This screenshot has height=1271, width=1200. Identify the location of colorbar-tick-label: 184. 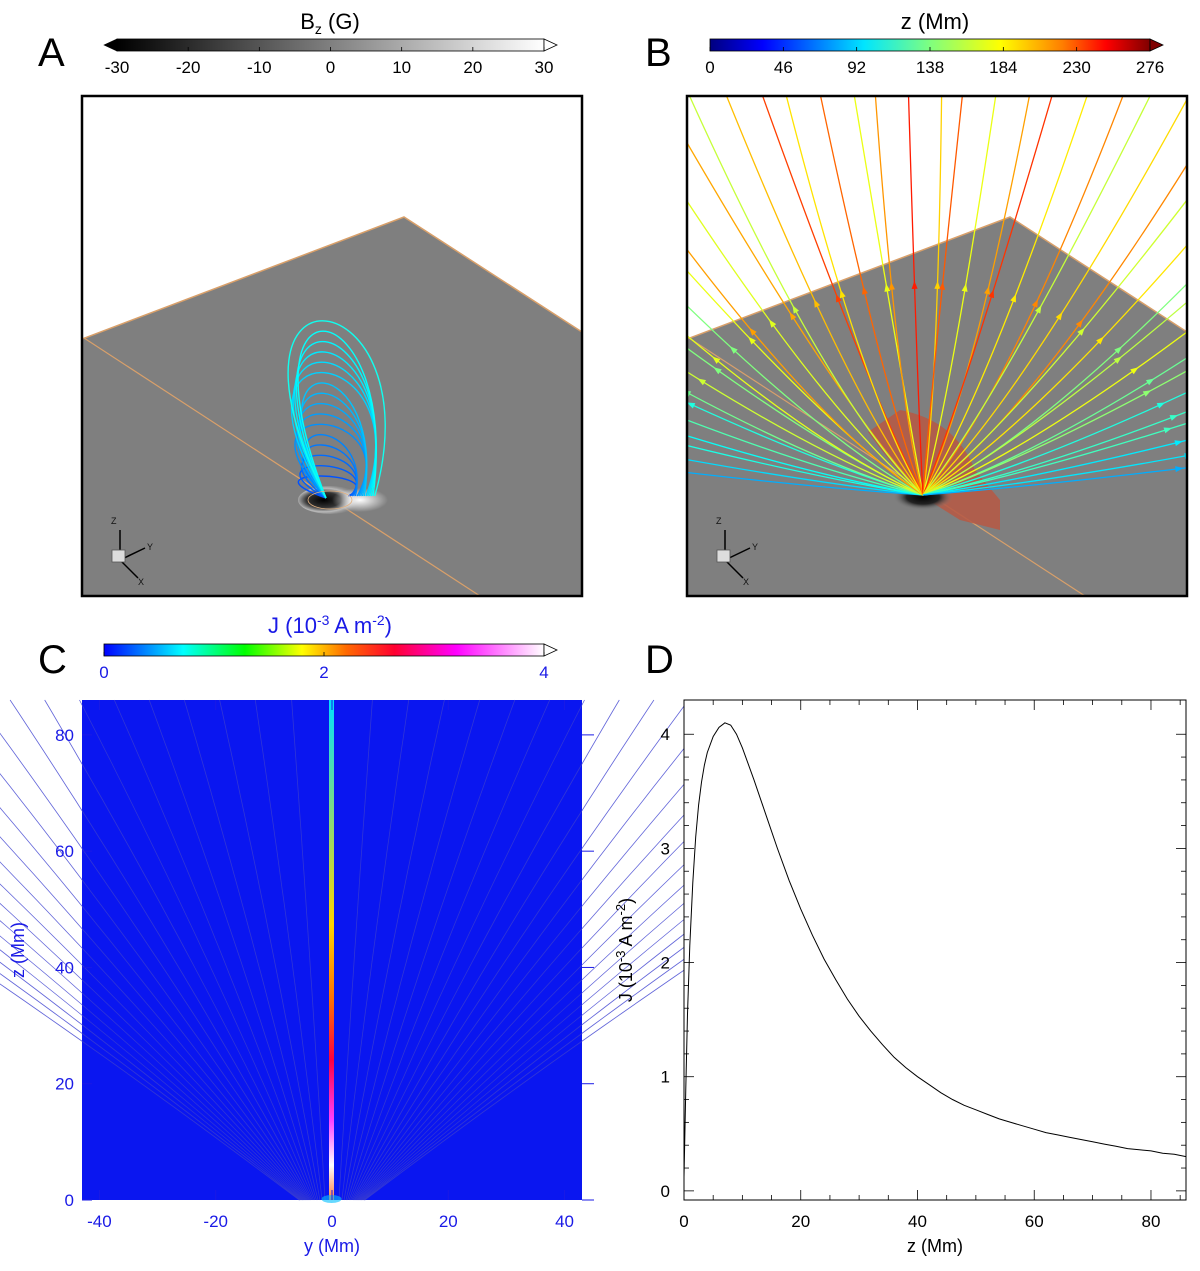
(1003, 67).